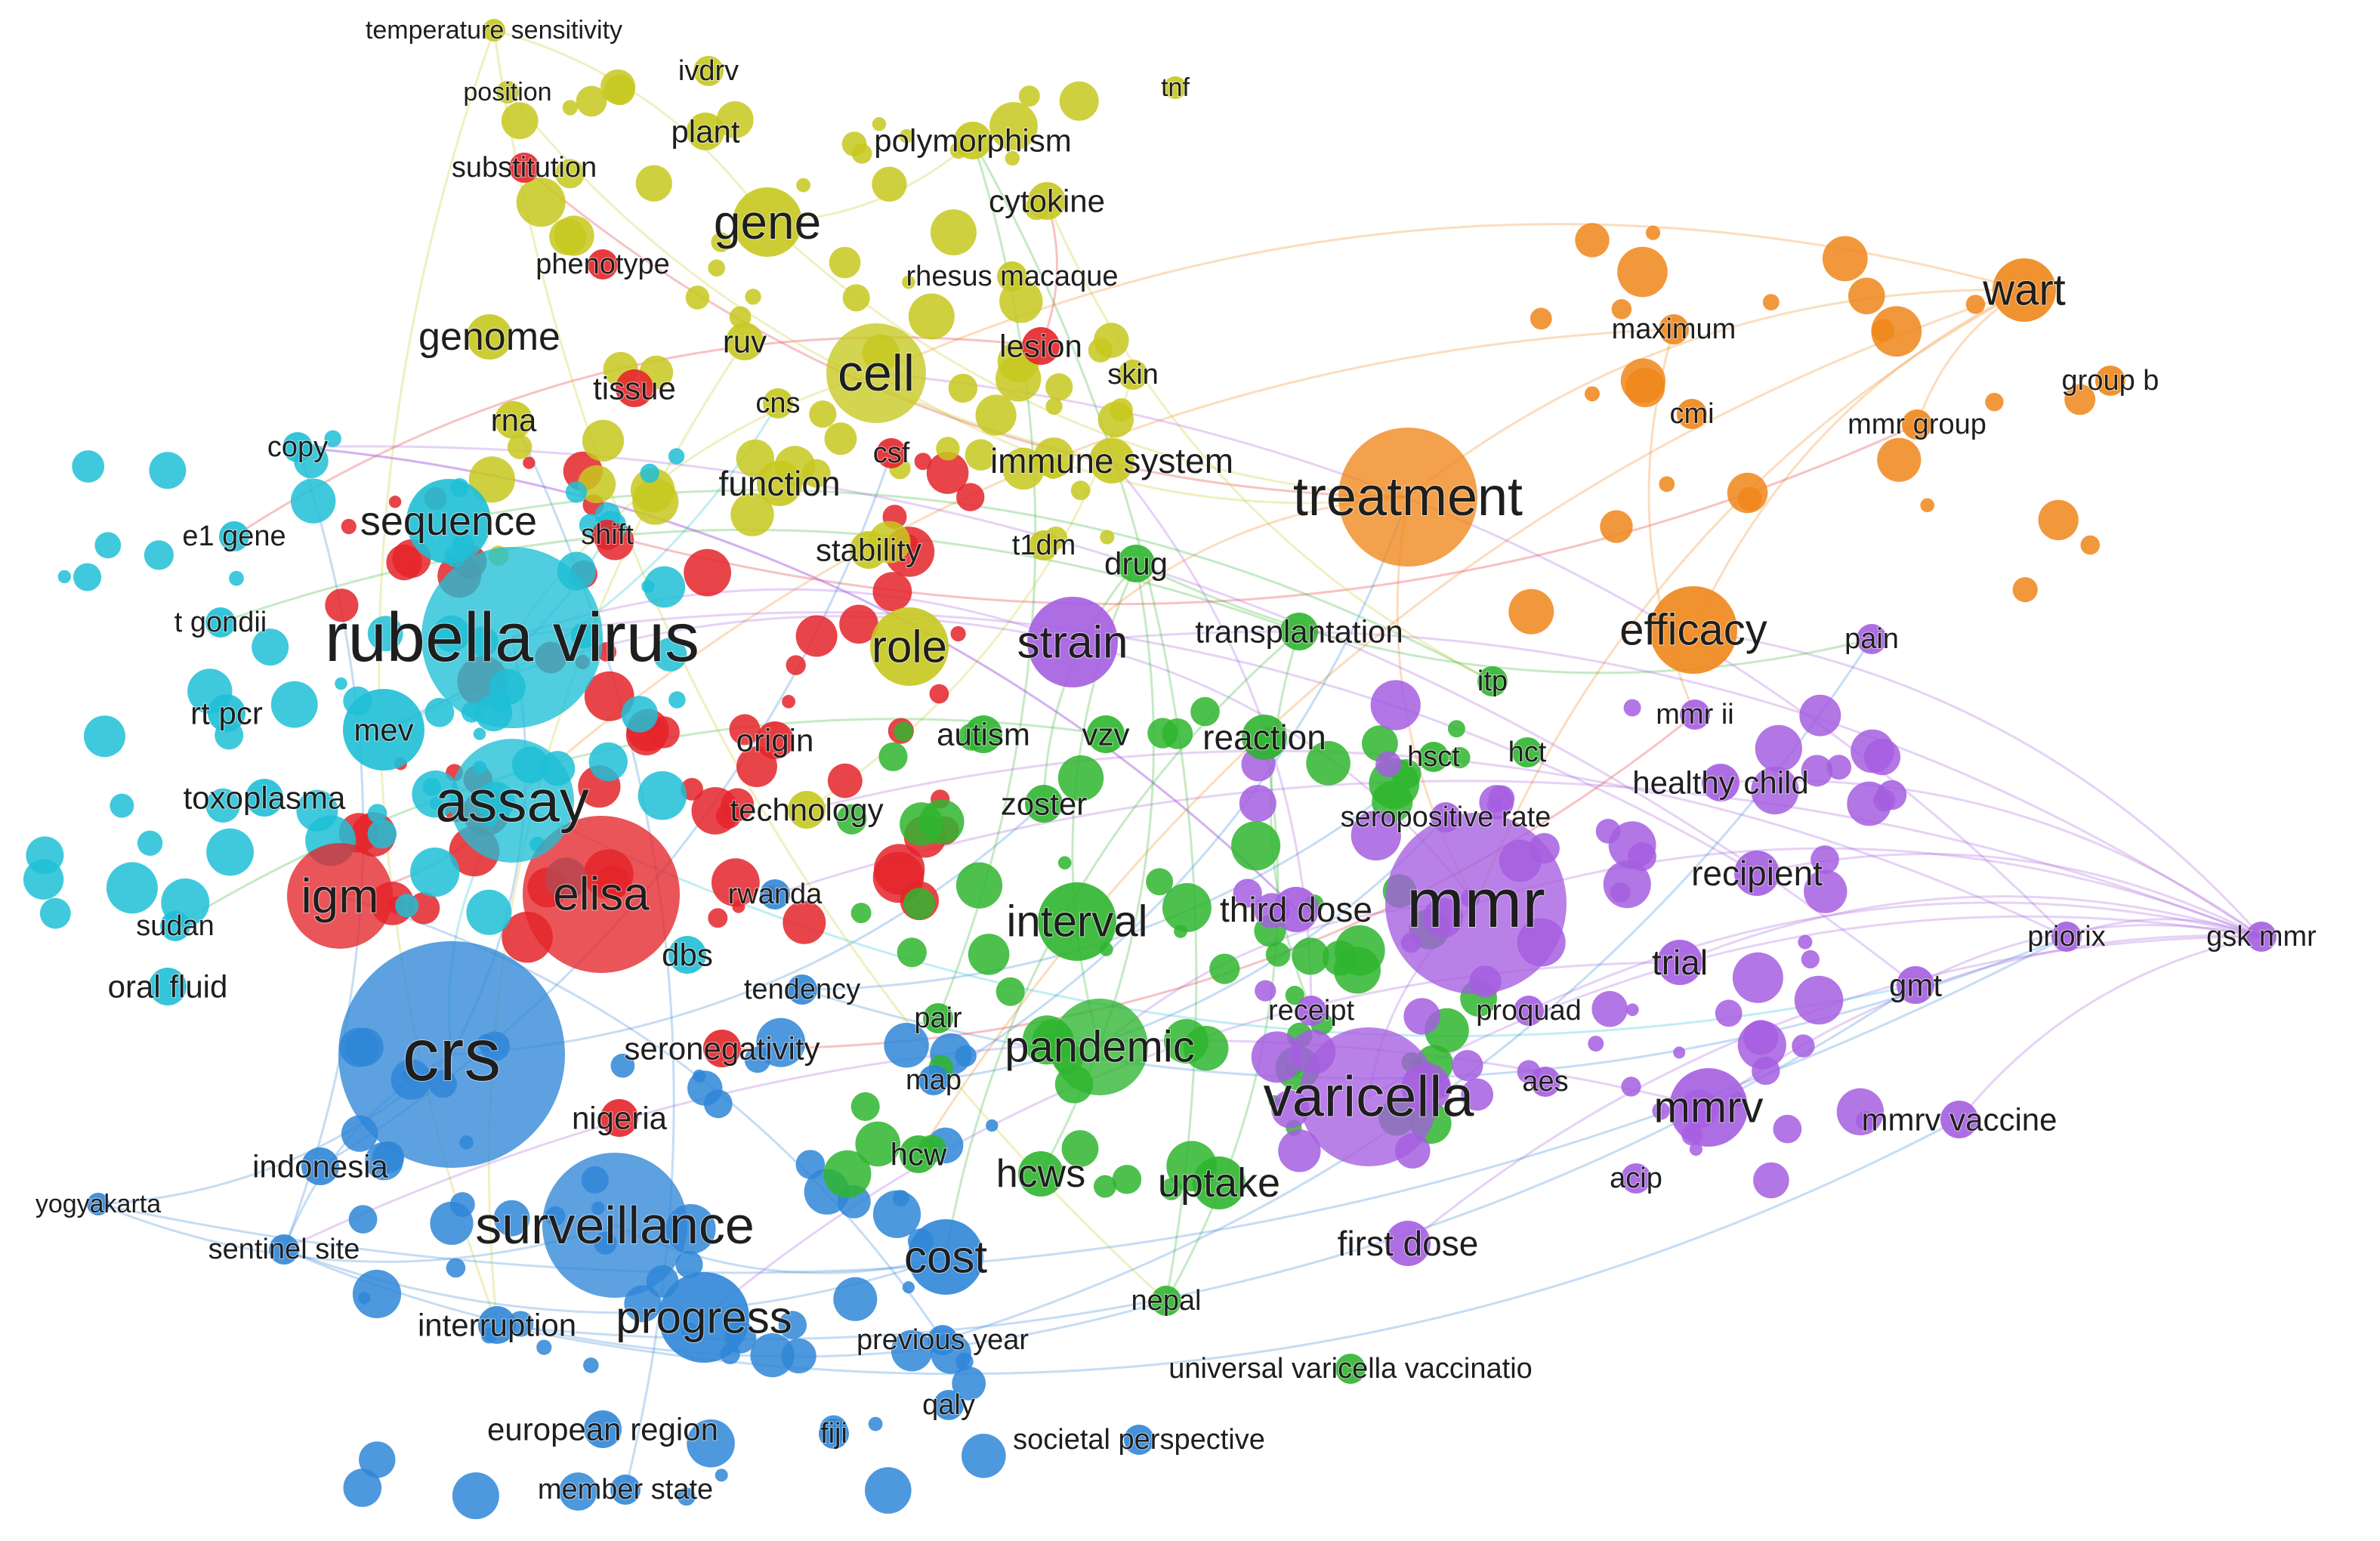 The width and height of the screenshot is (2380, 1541). What do you see at coordinates (1680, 962) in the screenshot?
I see `node-label: trial` at bounding box center [1680, 962].